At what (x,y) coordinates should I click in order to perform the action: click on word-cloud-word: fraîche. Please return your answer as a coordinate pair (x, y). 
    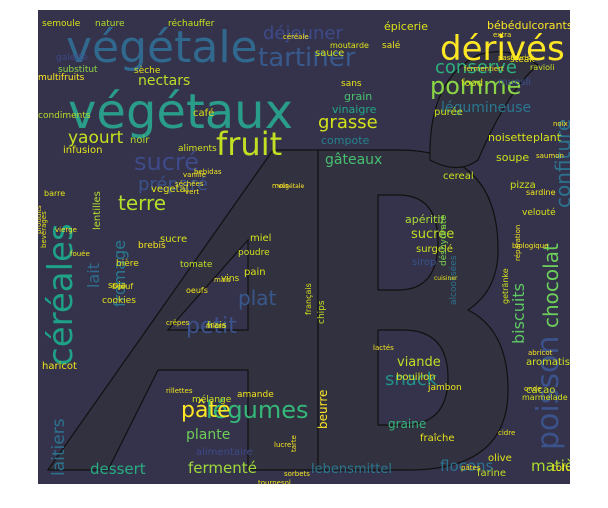
    Looking at the image, I should click on (437, 438).